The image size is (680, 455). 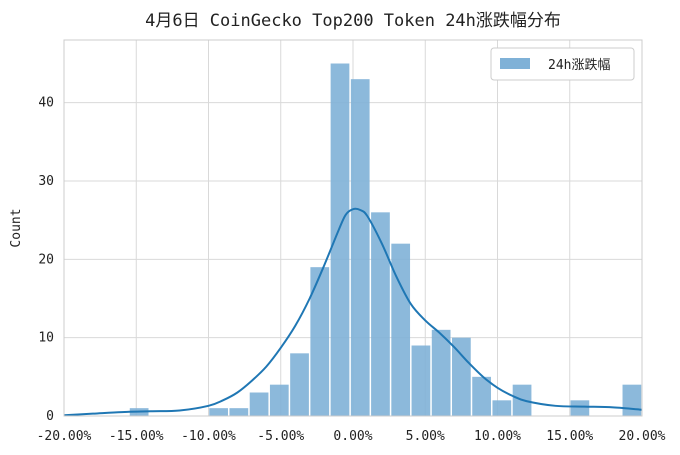 I want to click on x-tick-label: -20.00%, so click(x=64, y=436).